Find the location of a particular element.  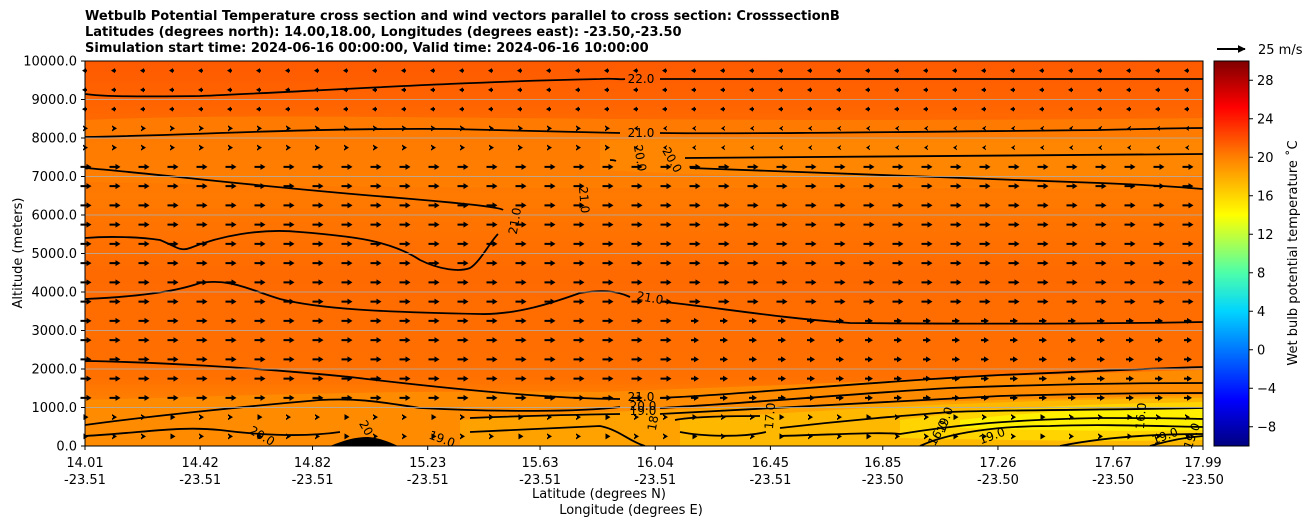

x-tick-label-lon: -23.50 is located at coordinates (883, 480).